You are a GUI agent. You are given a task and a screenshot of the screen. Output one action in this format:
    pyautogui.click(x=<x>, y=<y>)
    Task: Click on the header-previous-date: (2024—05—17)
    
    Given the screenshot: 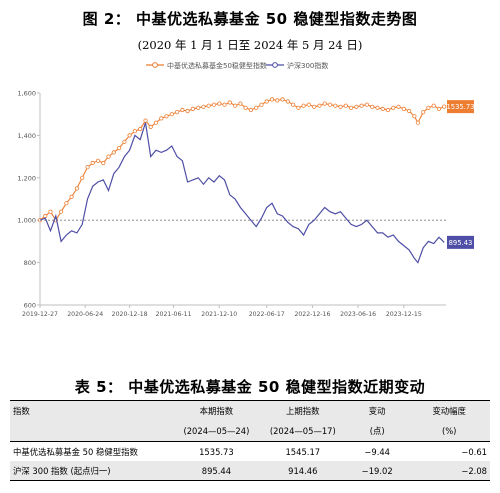 What is the action you would take?
    pyautogui.click(x=302, y=431)
    